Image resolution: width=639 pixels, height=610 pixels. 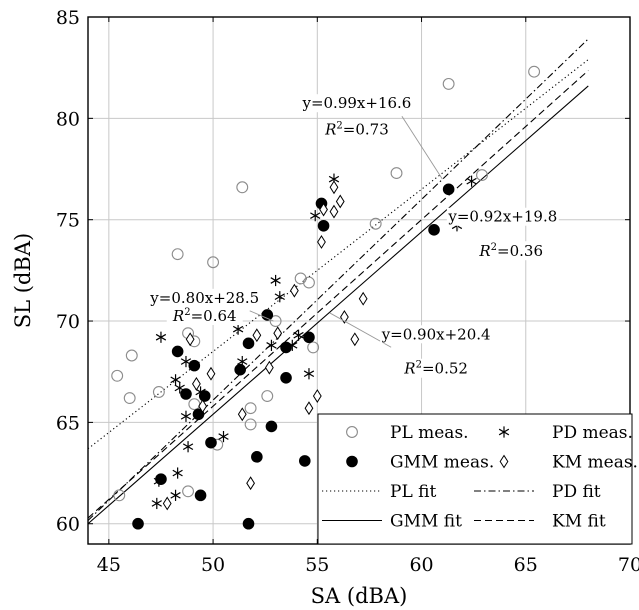 What do you see at coordinates (442, 463) in the screenshot?
I see `legend-label: GMM meas.` at bounding box center [442, 463].